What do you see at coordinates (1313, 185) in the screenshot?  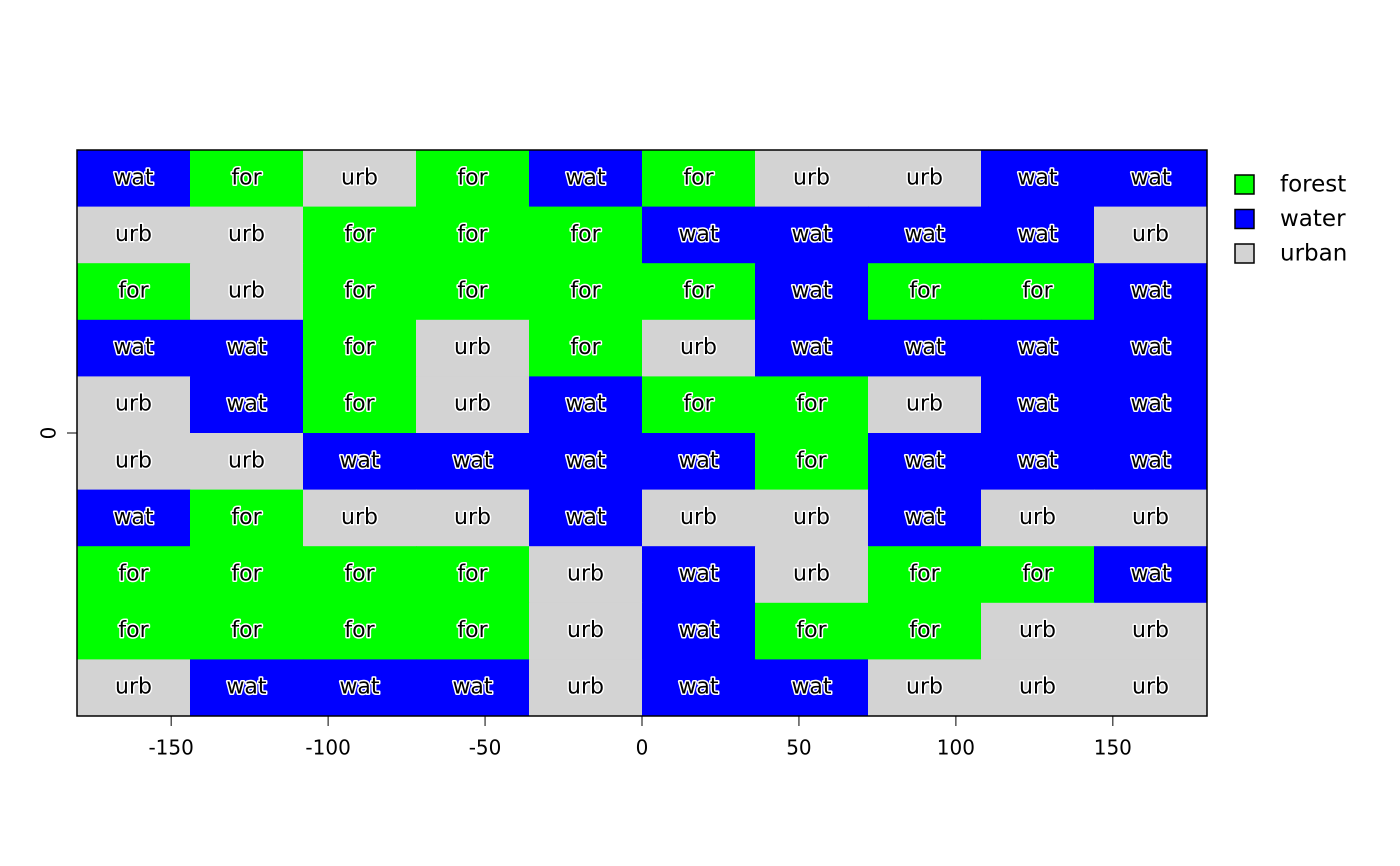 I see `legend-label: forest` at bounding box center [1313, 185].